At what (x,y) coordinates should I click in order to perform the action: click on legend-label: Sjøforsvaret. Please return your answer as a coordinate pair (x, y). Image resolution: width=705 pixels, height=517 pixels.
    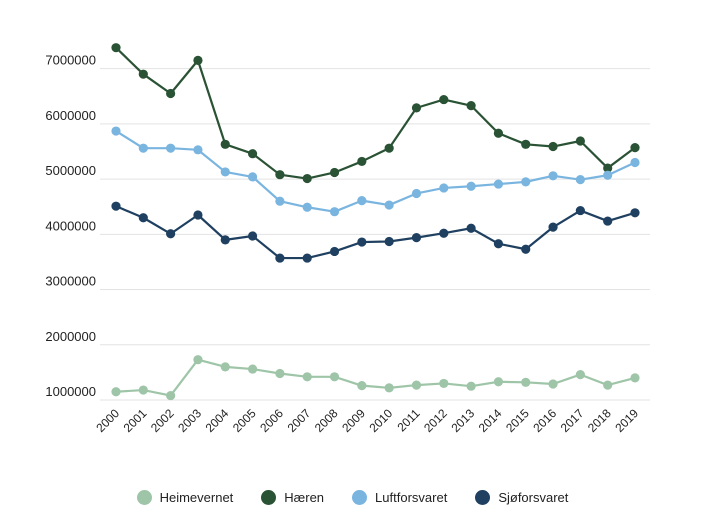
    Looking at the image, I should click on (533, 497).